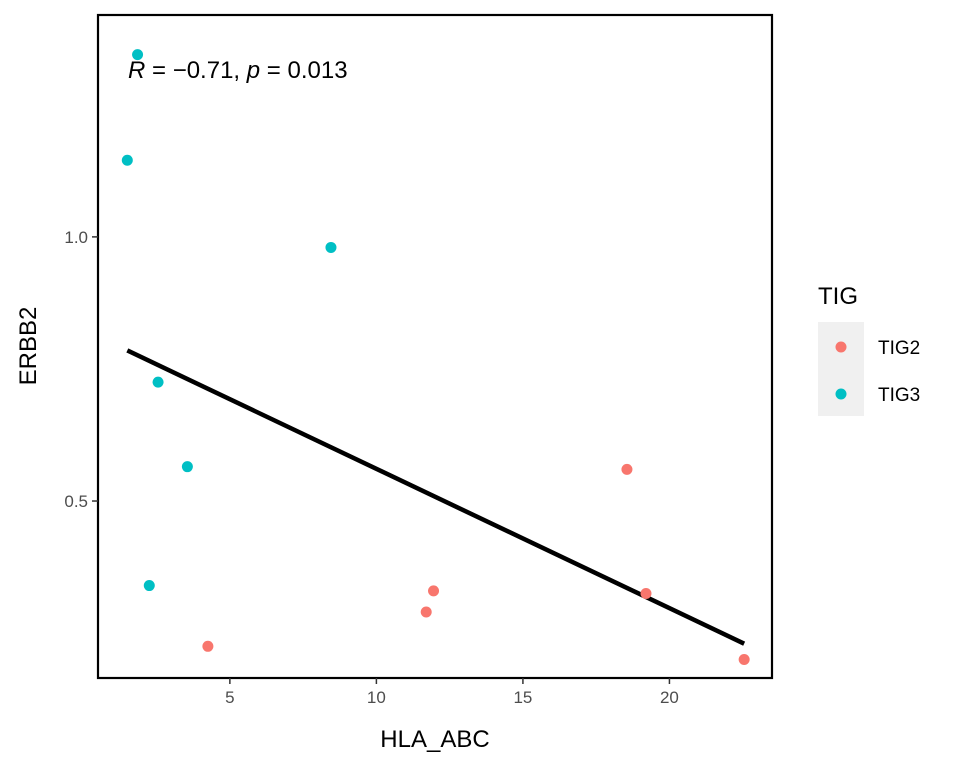  What do you see at coordinates (229, 697) in the screenshot?
I see `x-tick-label: 5` at bounding box center [229, 697].